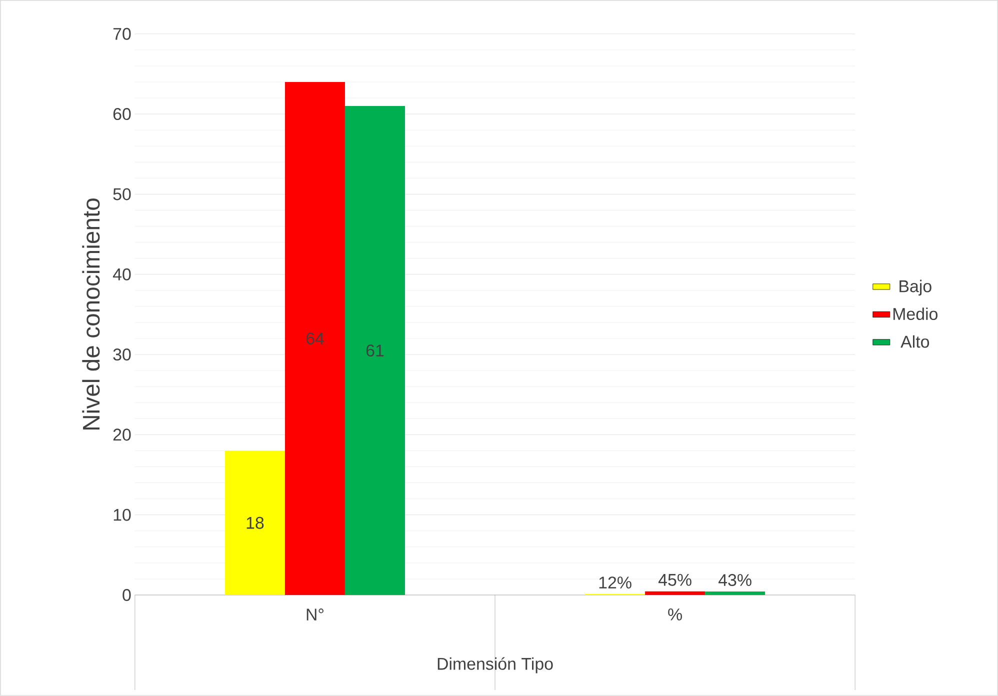 The height and width of the screenshot is (696, 998). I want to click on data-label: 64, so click(315, 338).